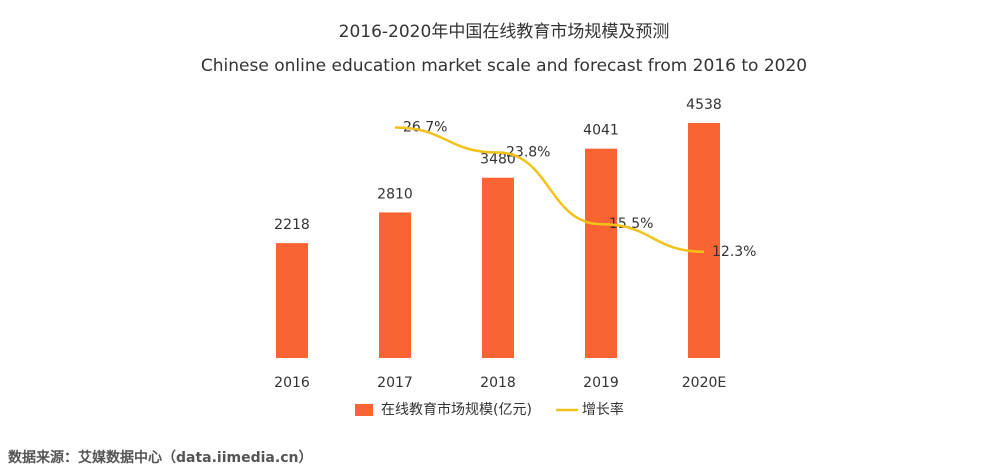 This screenshot has width=1008, height=470. I want to click on bar-value-label: 2810, so click(395, 194).